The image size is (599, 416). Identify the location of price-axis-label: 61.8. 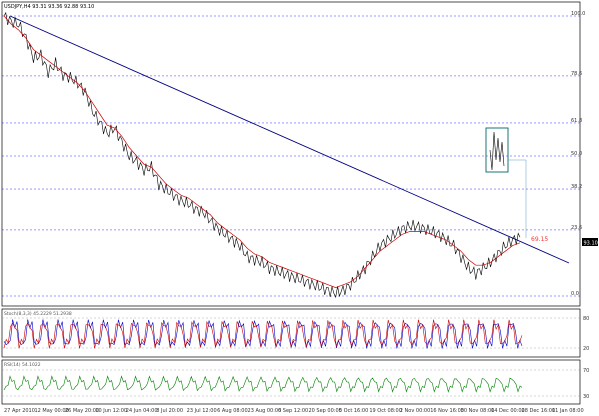
(576, 121).